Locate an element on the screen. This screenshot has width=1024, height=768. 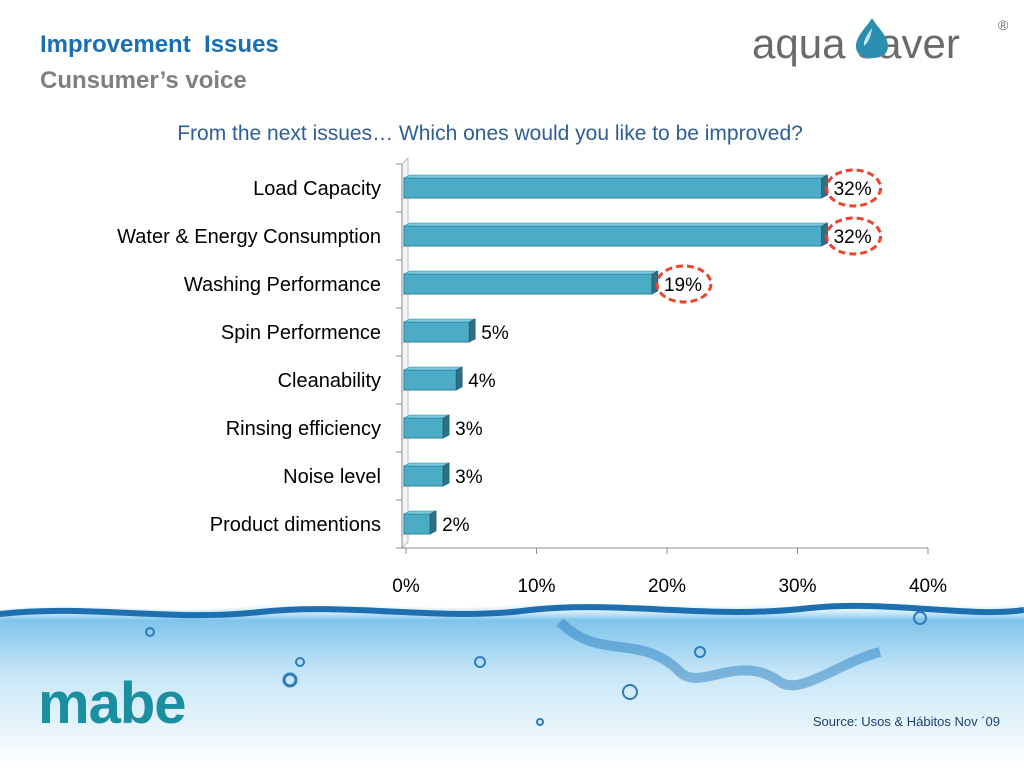
category-label: Noise level is located at coordinates (332, 477).